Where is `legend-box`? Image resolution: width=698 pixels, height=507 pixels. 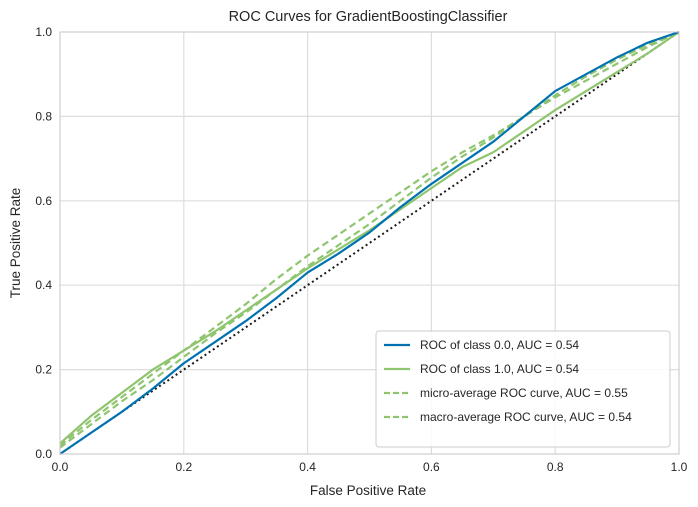 legend-box is located at coordinates (523, 389).